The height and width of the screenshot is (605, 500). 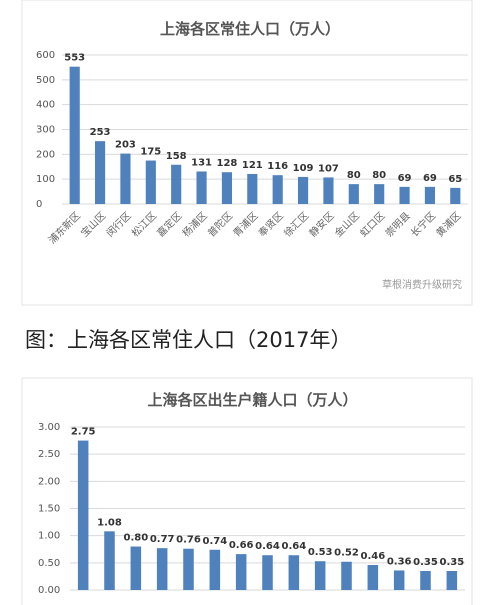 I want to click on y-tick-label: 200, so click(x=45, y=154).